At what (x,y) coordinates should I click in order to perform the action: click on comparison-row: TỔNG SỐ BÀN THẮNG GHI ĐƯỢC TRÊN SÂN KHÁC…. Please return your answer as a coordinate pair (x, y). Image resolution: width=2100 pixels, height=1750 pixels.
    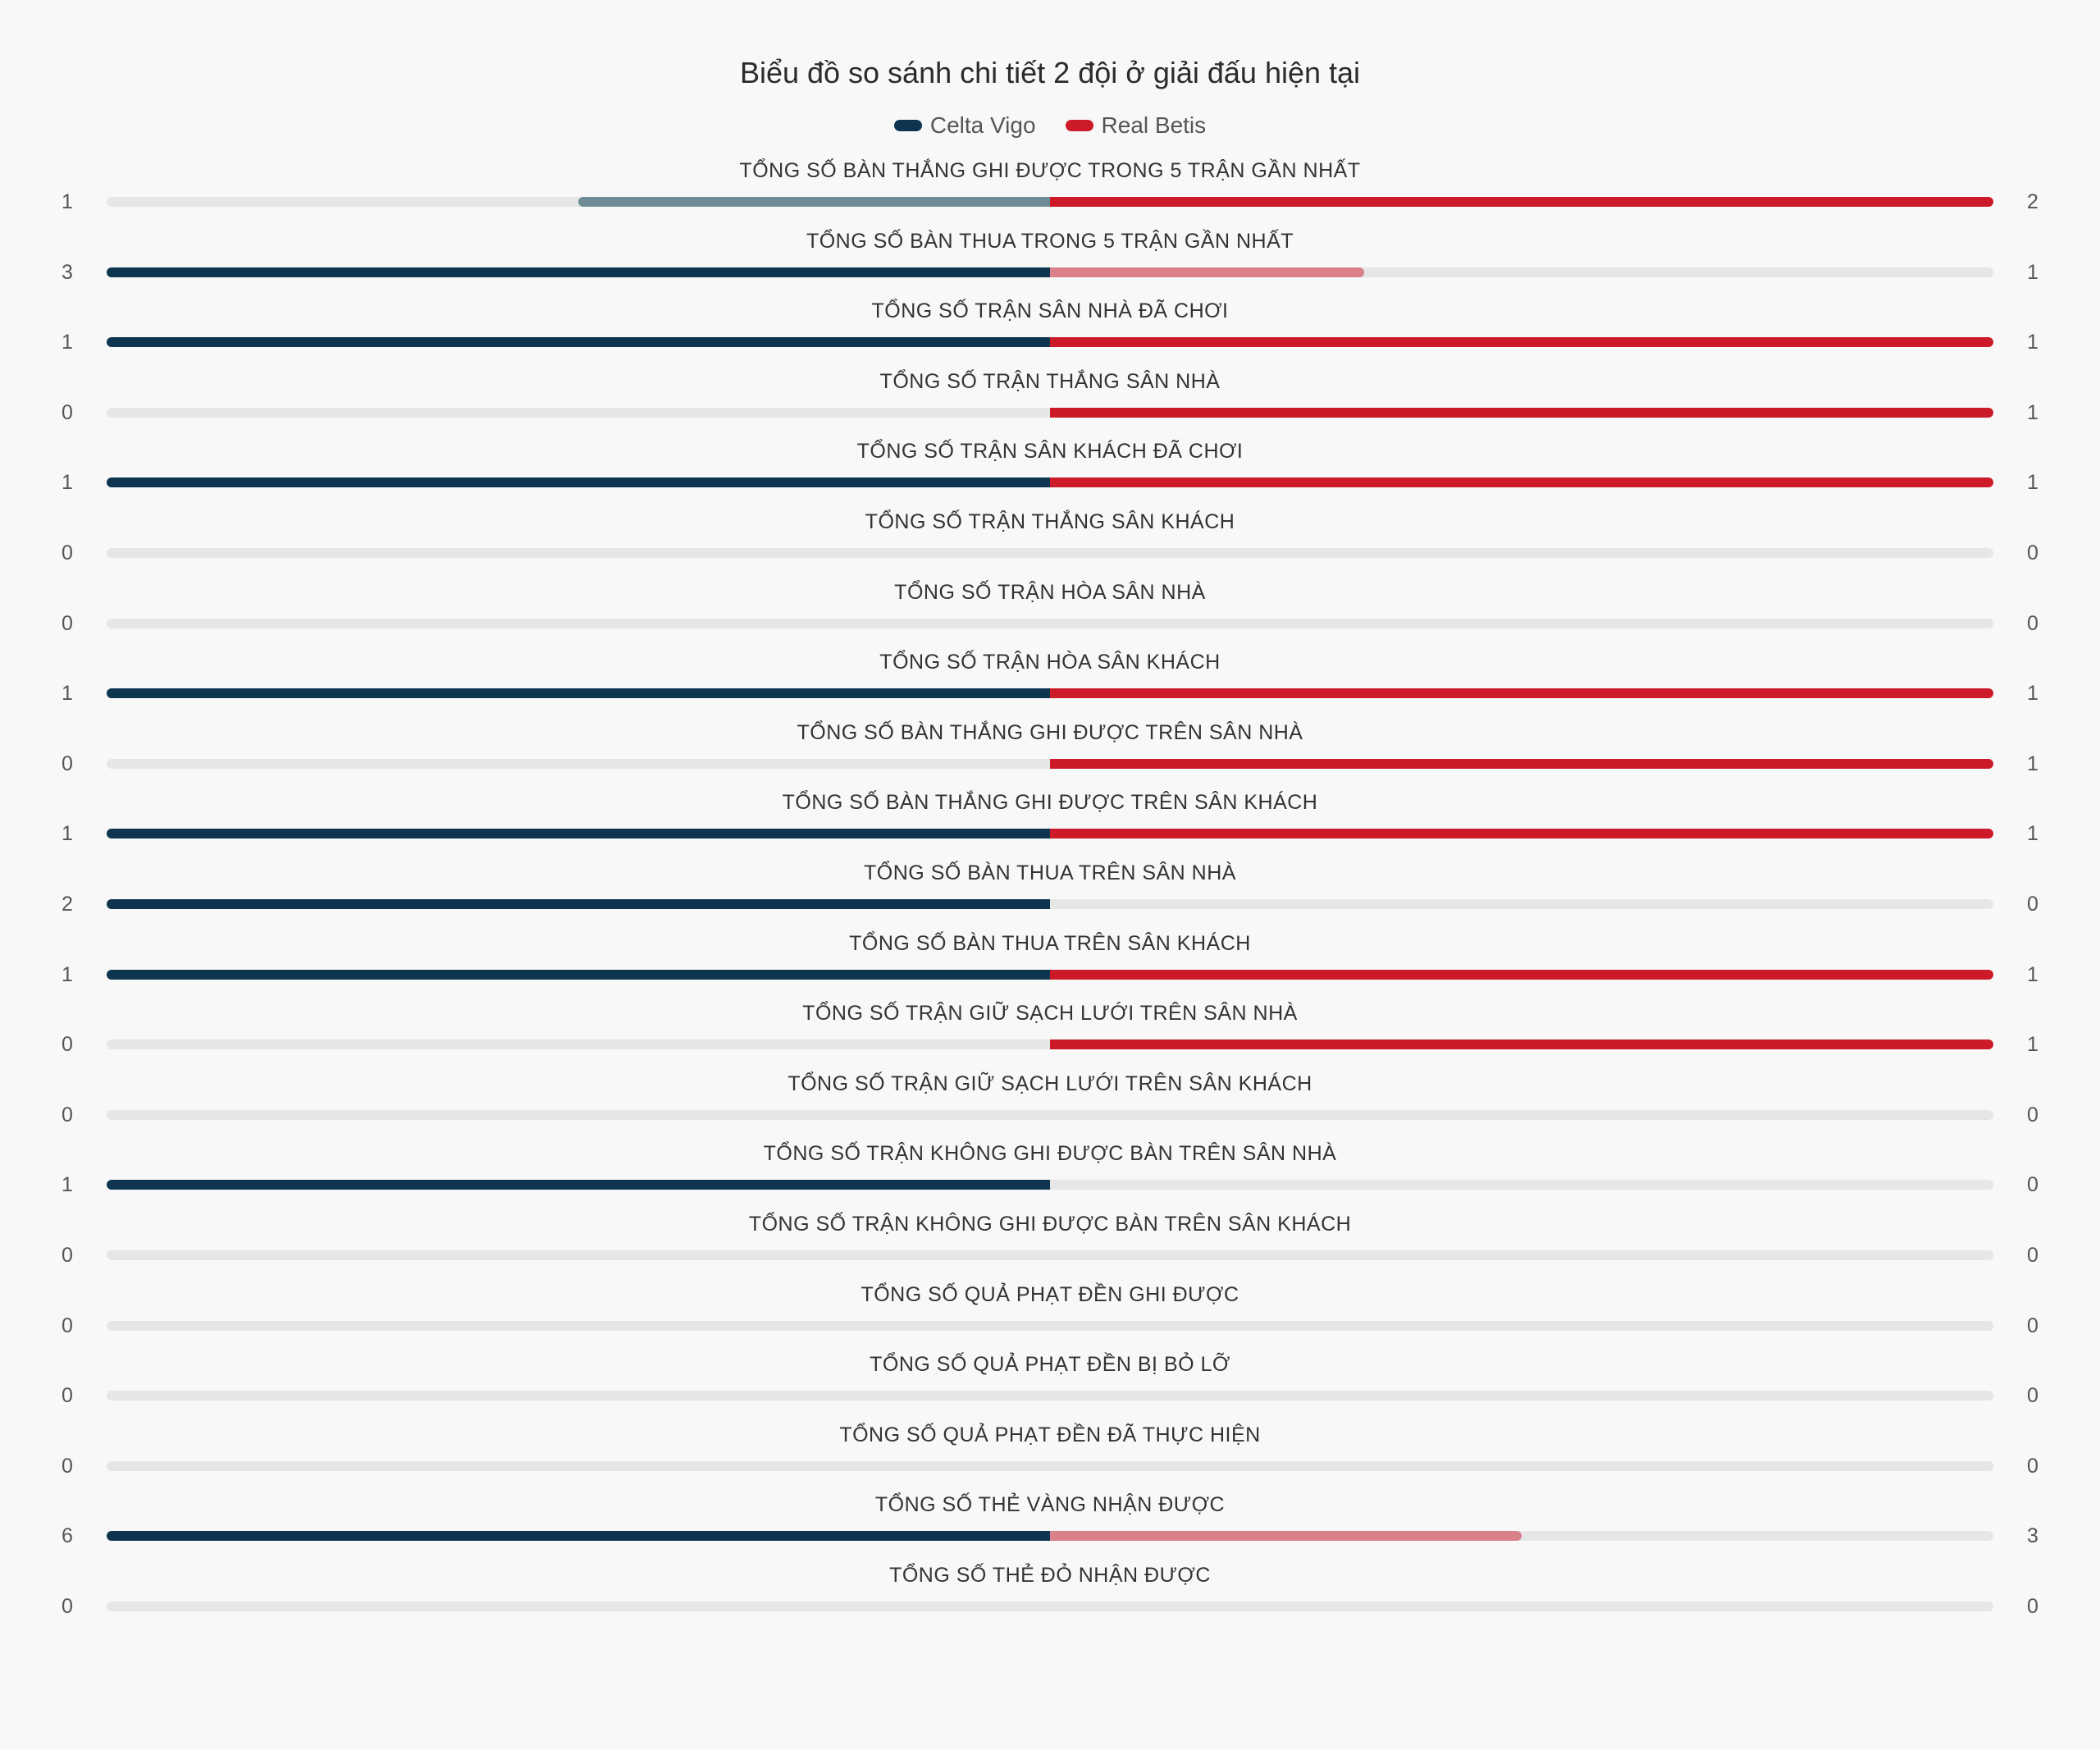
    Looking at the image, I should click on (1050, 823).